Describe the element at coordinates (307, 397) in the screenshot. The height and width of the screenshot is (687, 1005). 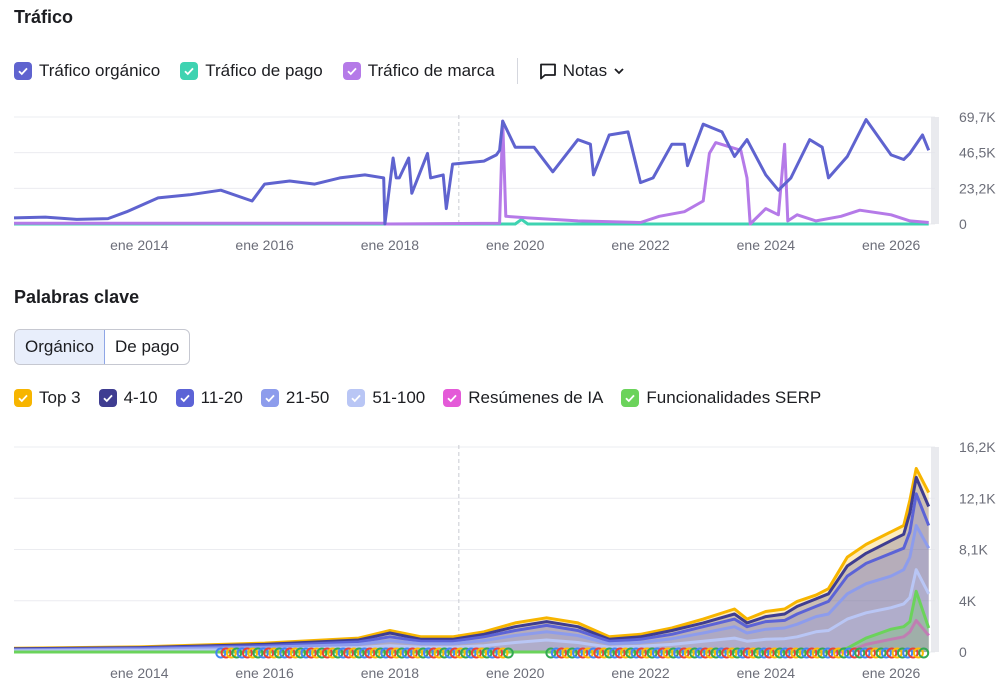
I see `legend-label: 21-50` at that location.